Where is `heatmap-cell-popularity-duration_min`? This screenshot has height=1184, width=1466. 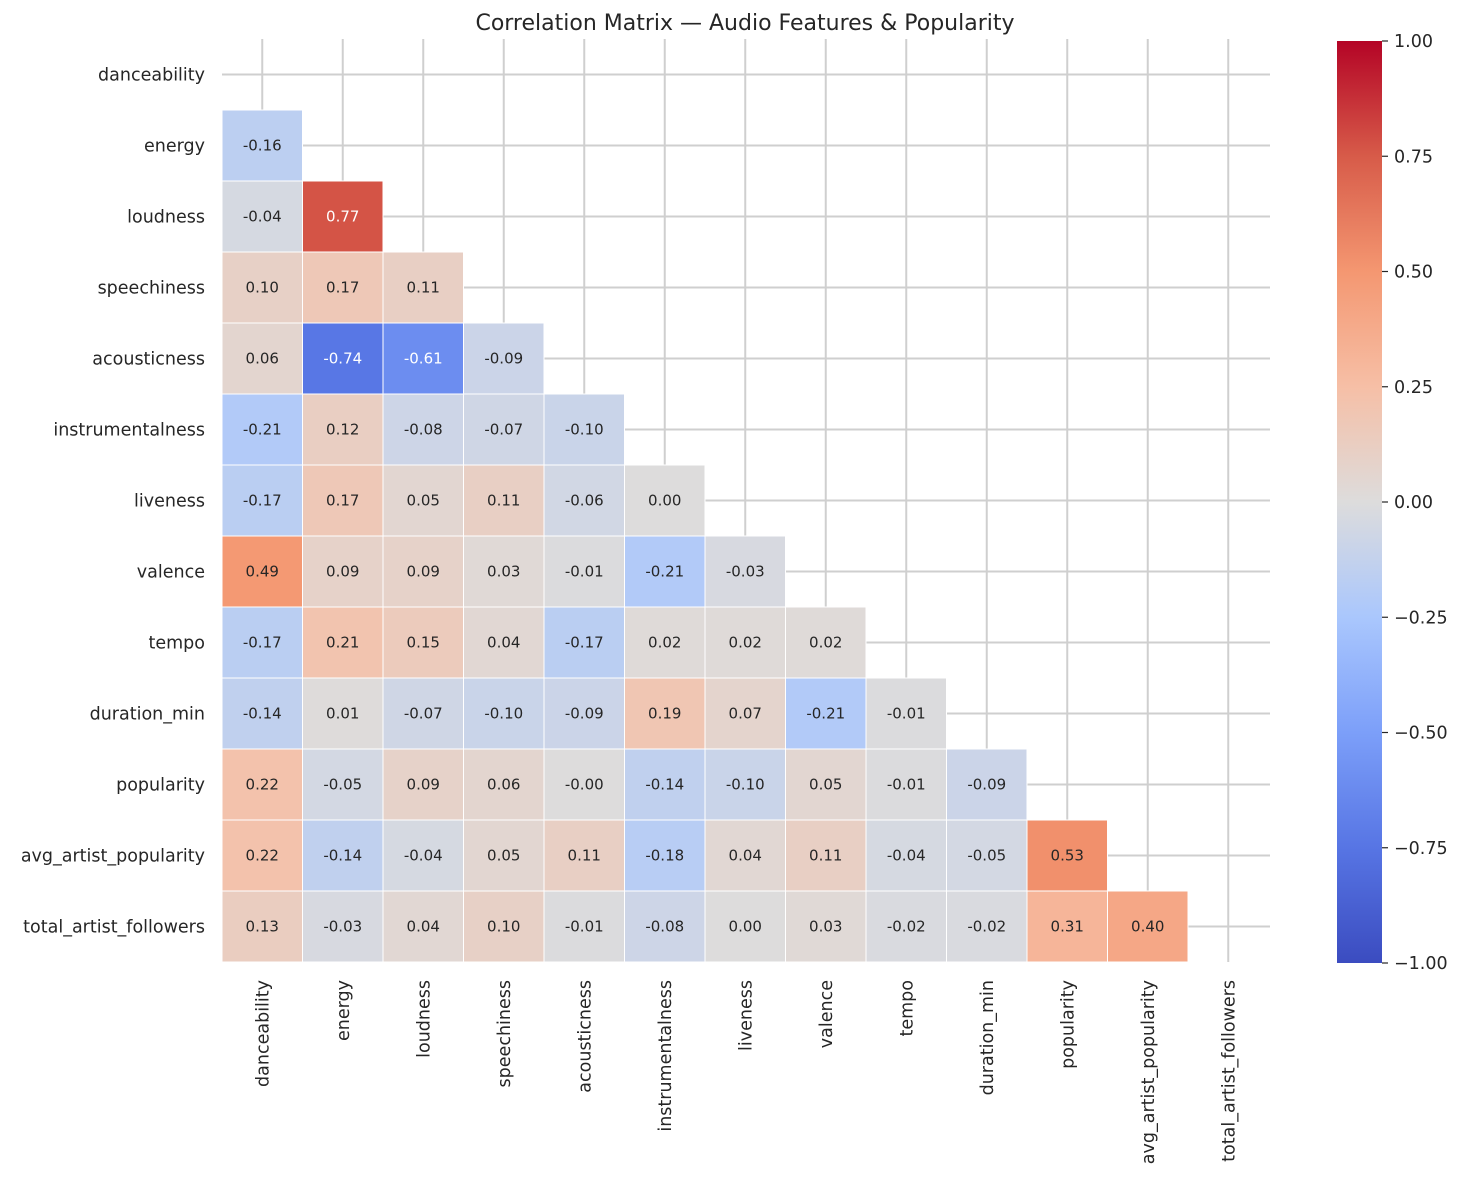 heatmap-cell-popularity-duration_min is located at coordinates (987, 784).